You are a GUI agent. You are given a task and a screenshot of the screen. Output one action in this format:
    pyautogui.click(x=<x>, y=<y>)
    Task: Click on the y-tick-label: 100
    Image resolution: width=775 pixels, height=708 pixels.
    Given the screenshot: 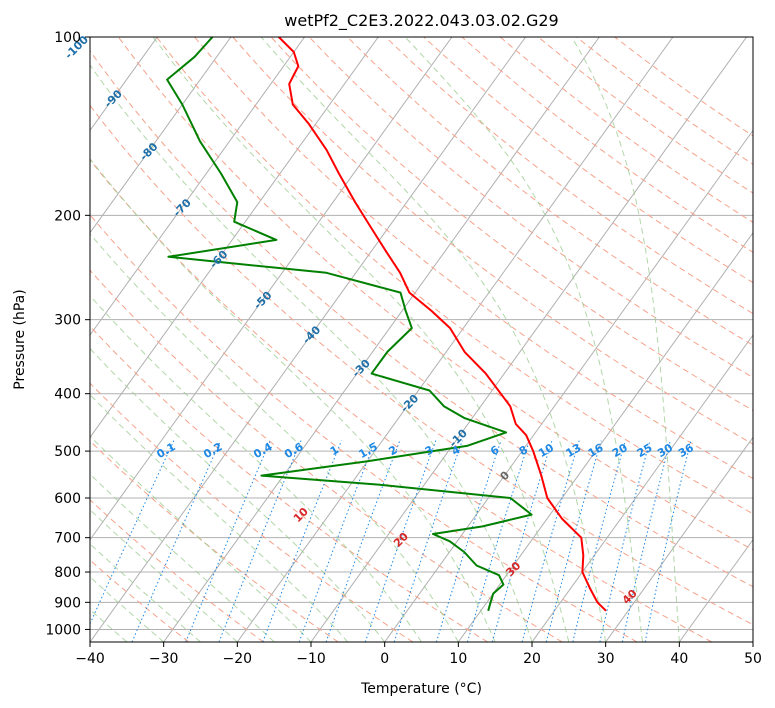 What is the action you would take?
    pyautogui.click(x=67, y=38)
    